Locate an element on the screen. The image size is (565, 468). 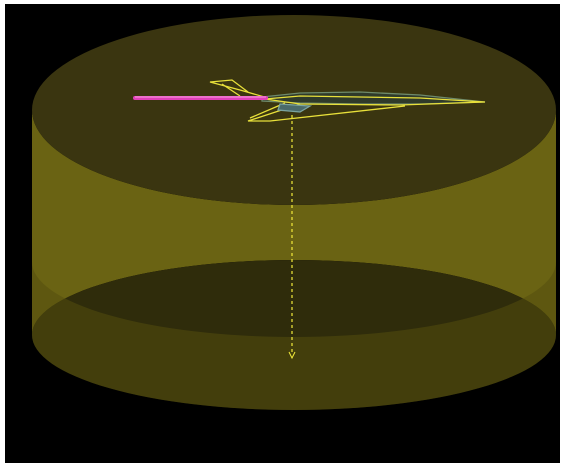
trace-arrow is located at coordinates (292, 355).